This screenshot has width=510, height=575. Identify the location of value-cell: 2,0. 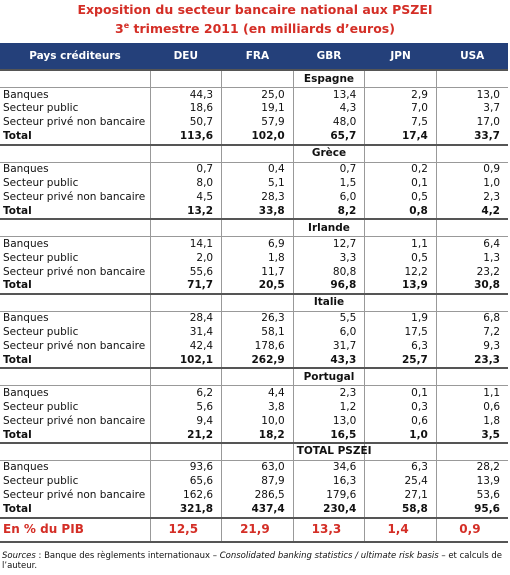
(185, 258).